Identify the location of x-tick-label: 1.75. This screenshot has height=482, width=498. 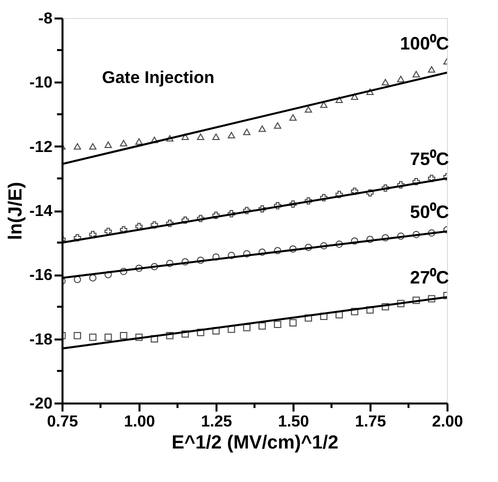
(370, 422).